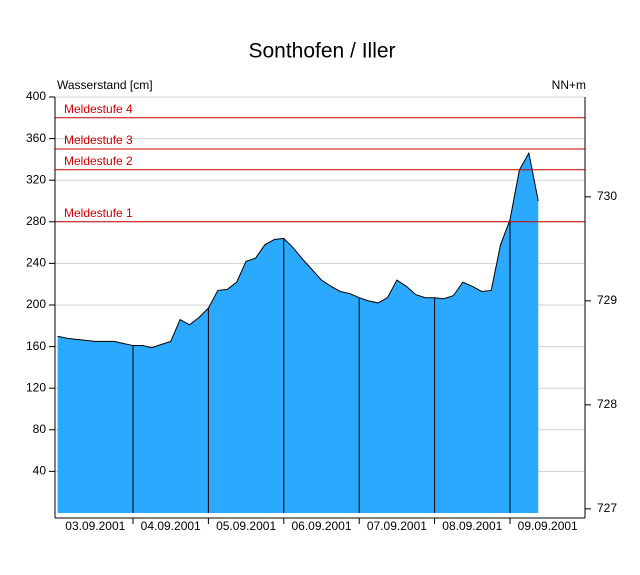  Describe the element at coordinates (98, 213) in the screenshot. I see `threshold-label: Meldestufe 1` at that location.